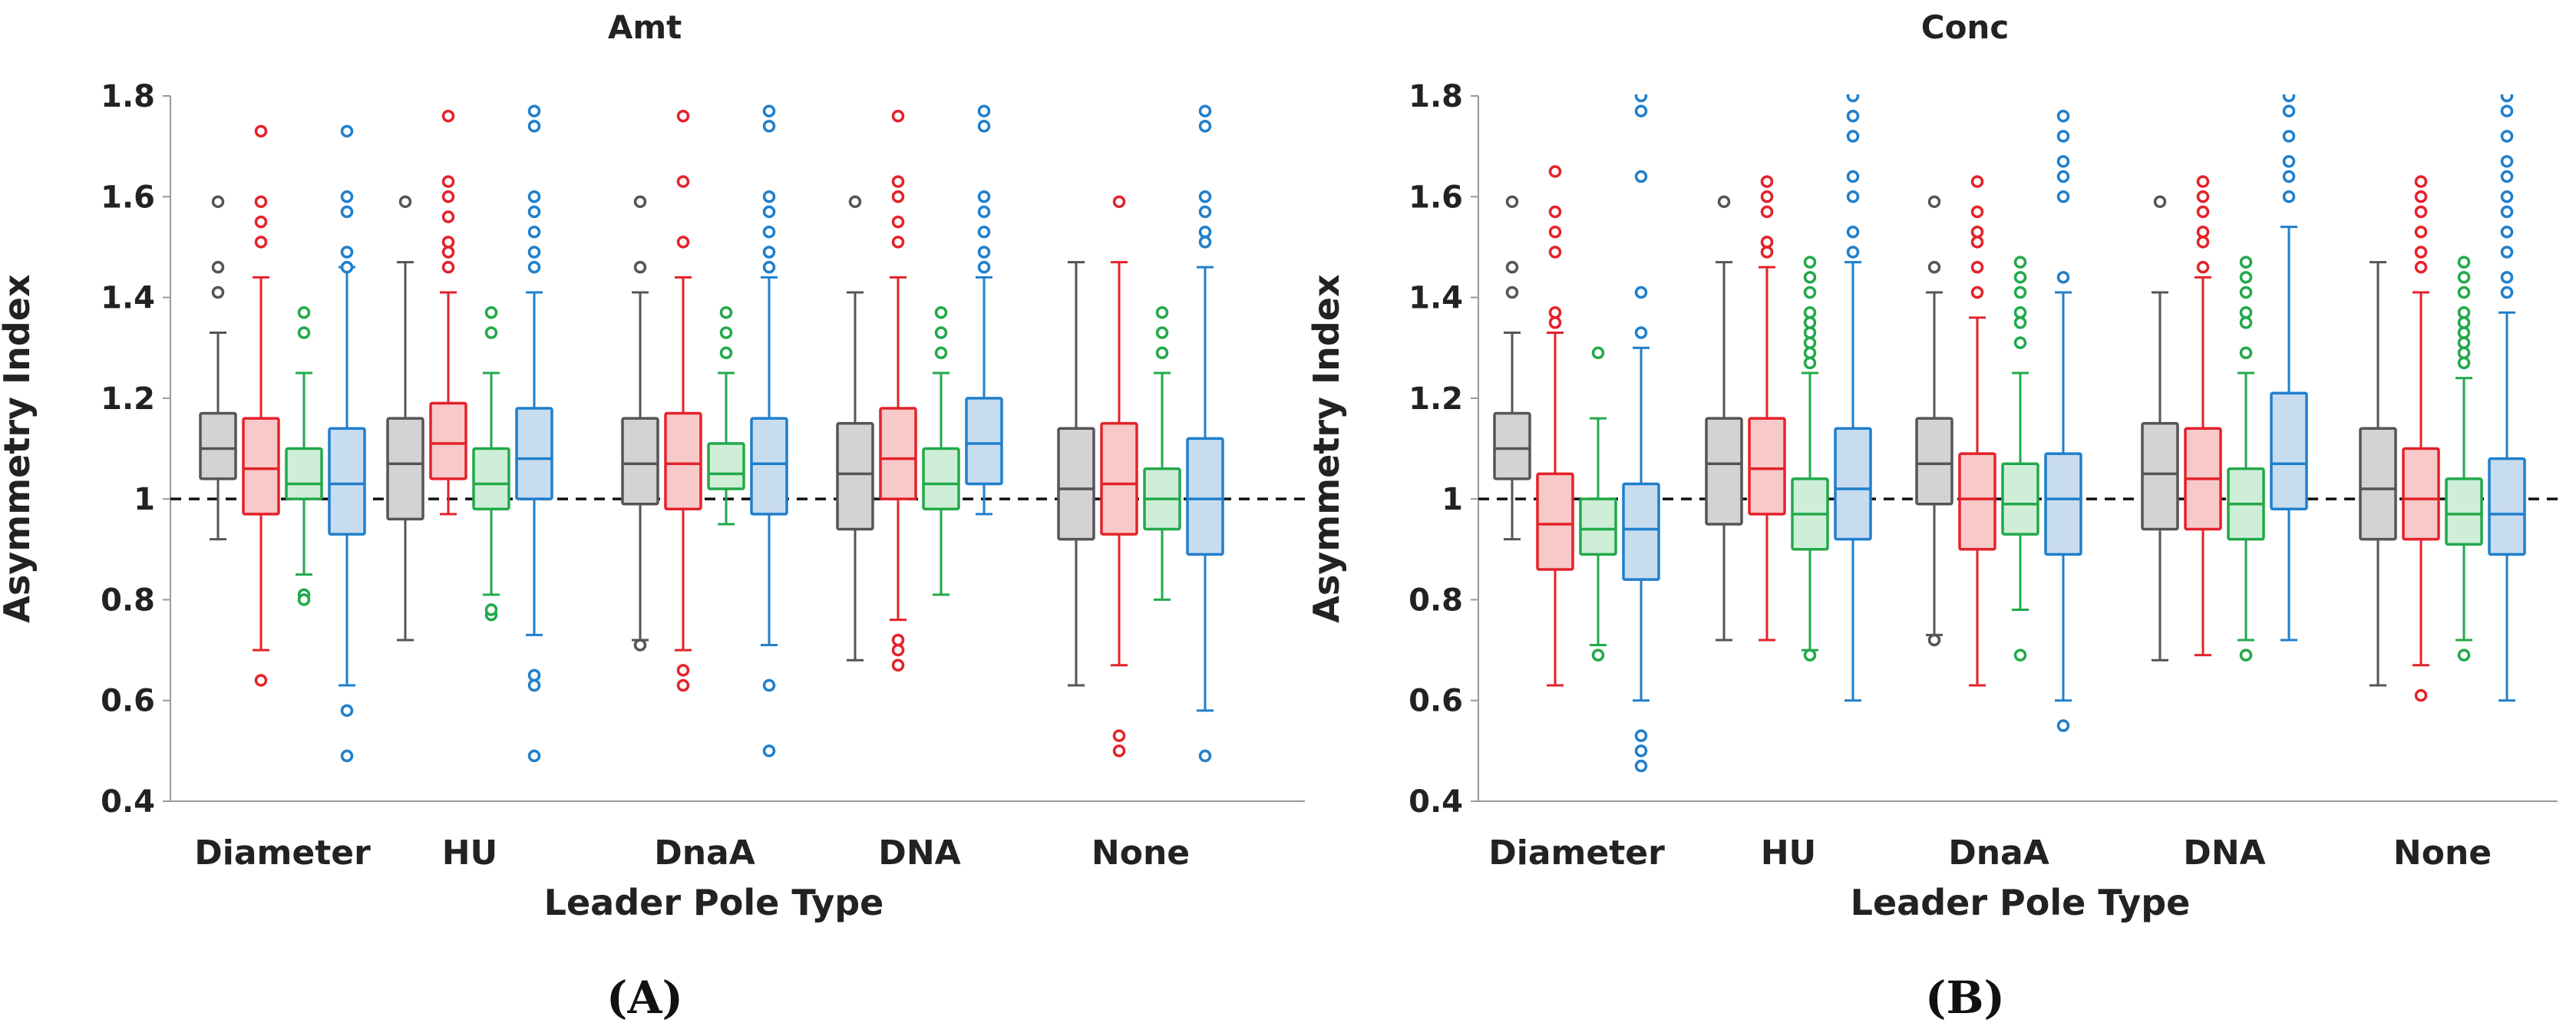  What do you see at coordinates (714, 902) in the screenshot?
I see `x-axis-label: Leader Pole Type` at bounding box center [714, 902].